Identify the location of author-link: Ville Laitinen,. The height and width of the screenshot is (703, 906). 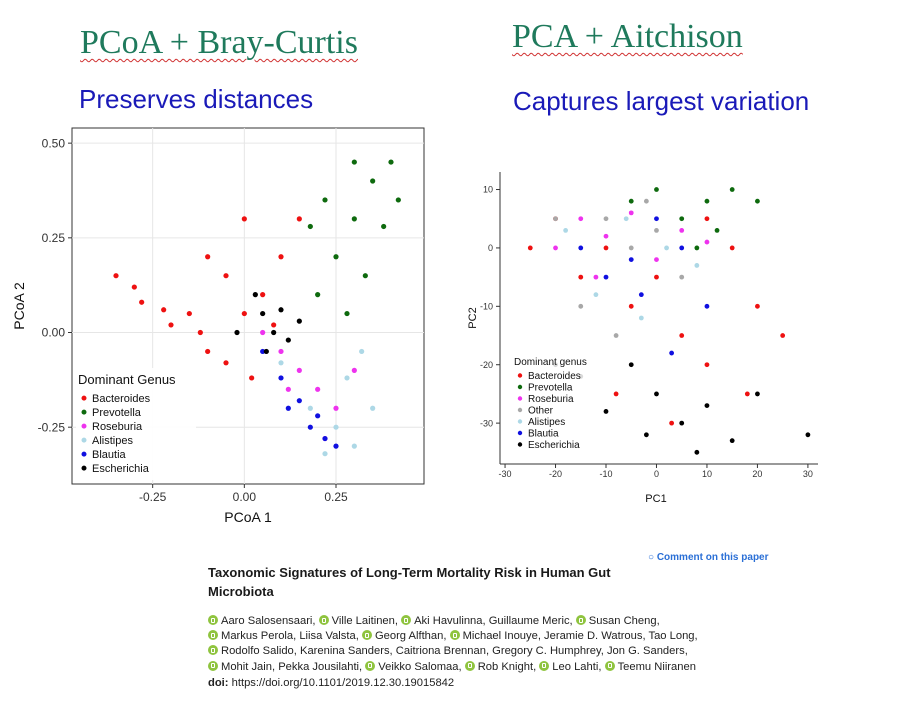
(364, 621).